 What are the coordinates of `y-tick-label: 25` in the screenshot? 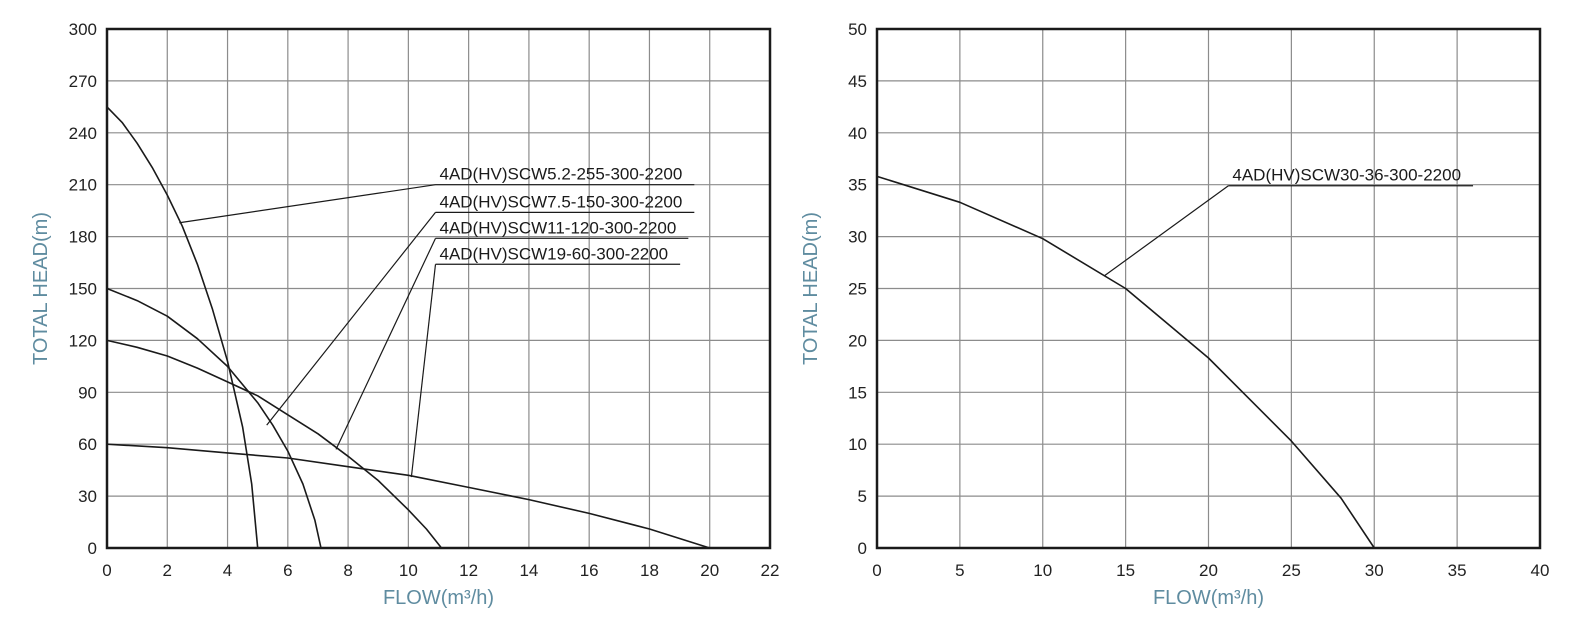 It's located at (857, 289).